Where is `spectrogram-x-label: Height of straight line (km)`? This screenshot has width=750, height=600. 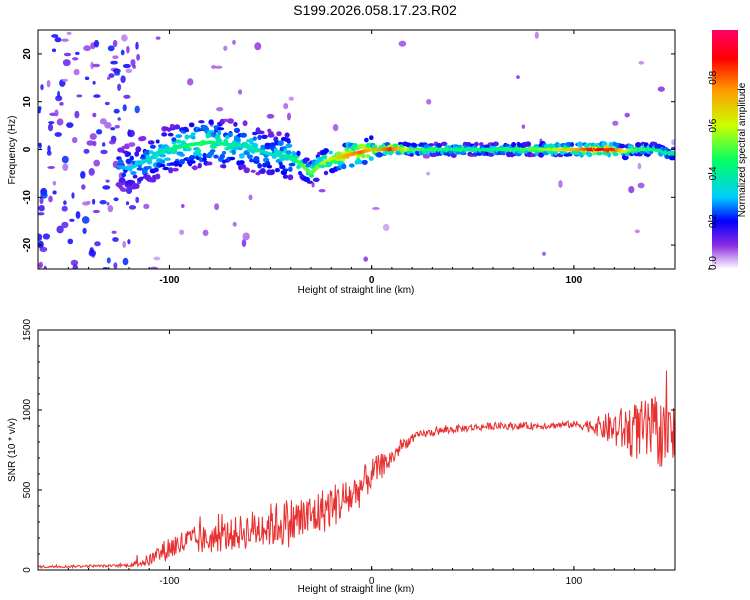
spectrogram-x-label: Height of straight line (km) is located at coordinates (356, 290).